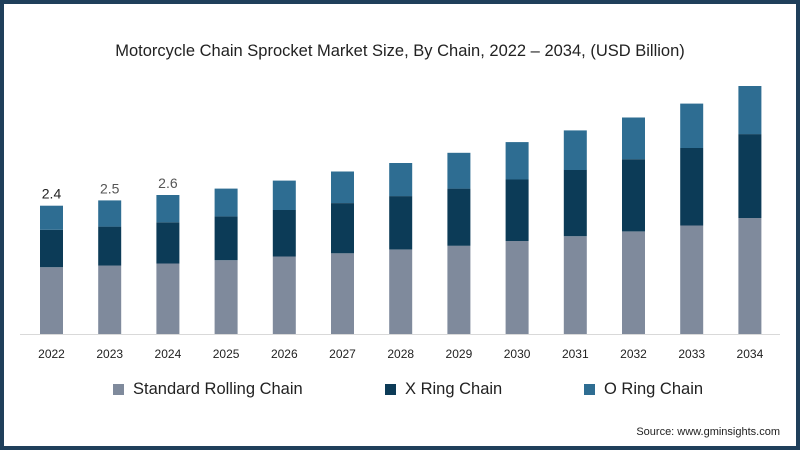  I want to click on bar-segment-2029-x-ring-chain, so click(459, 217).